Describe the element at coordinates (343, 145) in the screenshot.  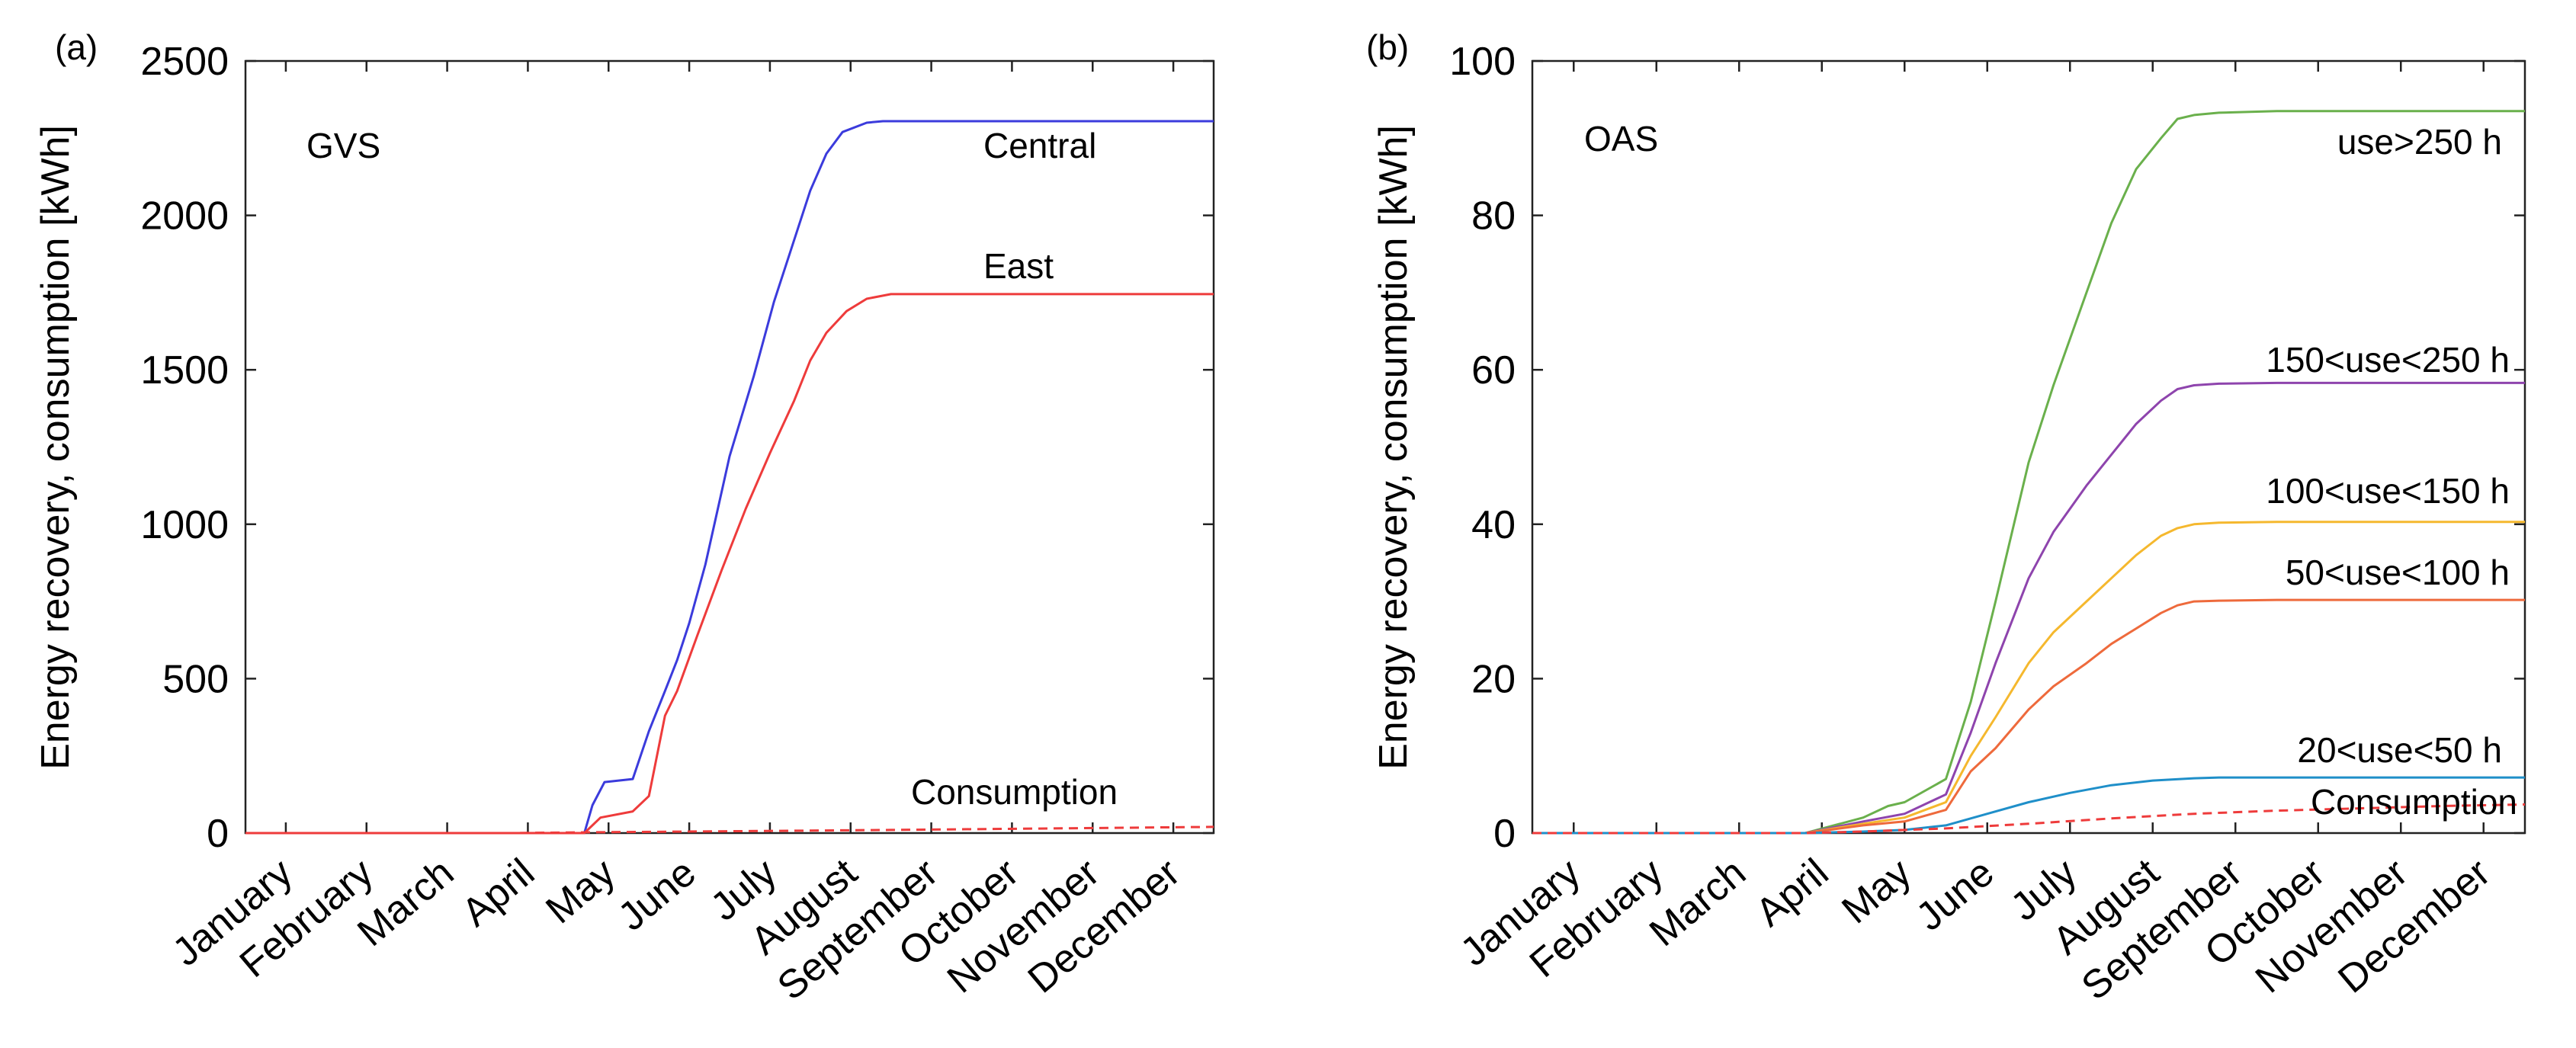
I see `panel-title: GVS` at that location.